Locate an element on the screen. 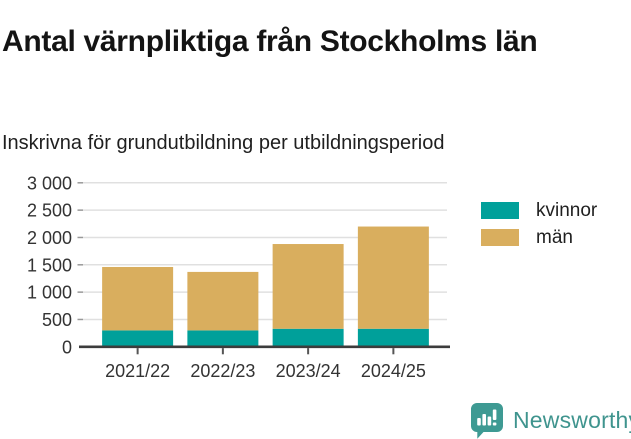 Image resolution: width=631 pixels, height=439 pixels. newsworthy-brand: Newsworthy is located at coordinates (550, 420).